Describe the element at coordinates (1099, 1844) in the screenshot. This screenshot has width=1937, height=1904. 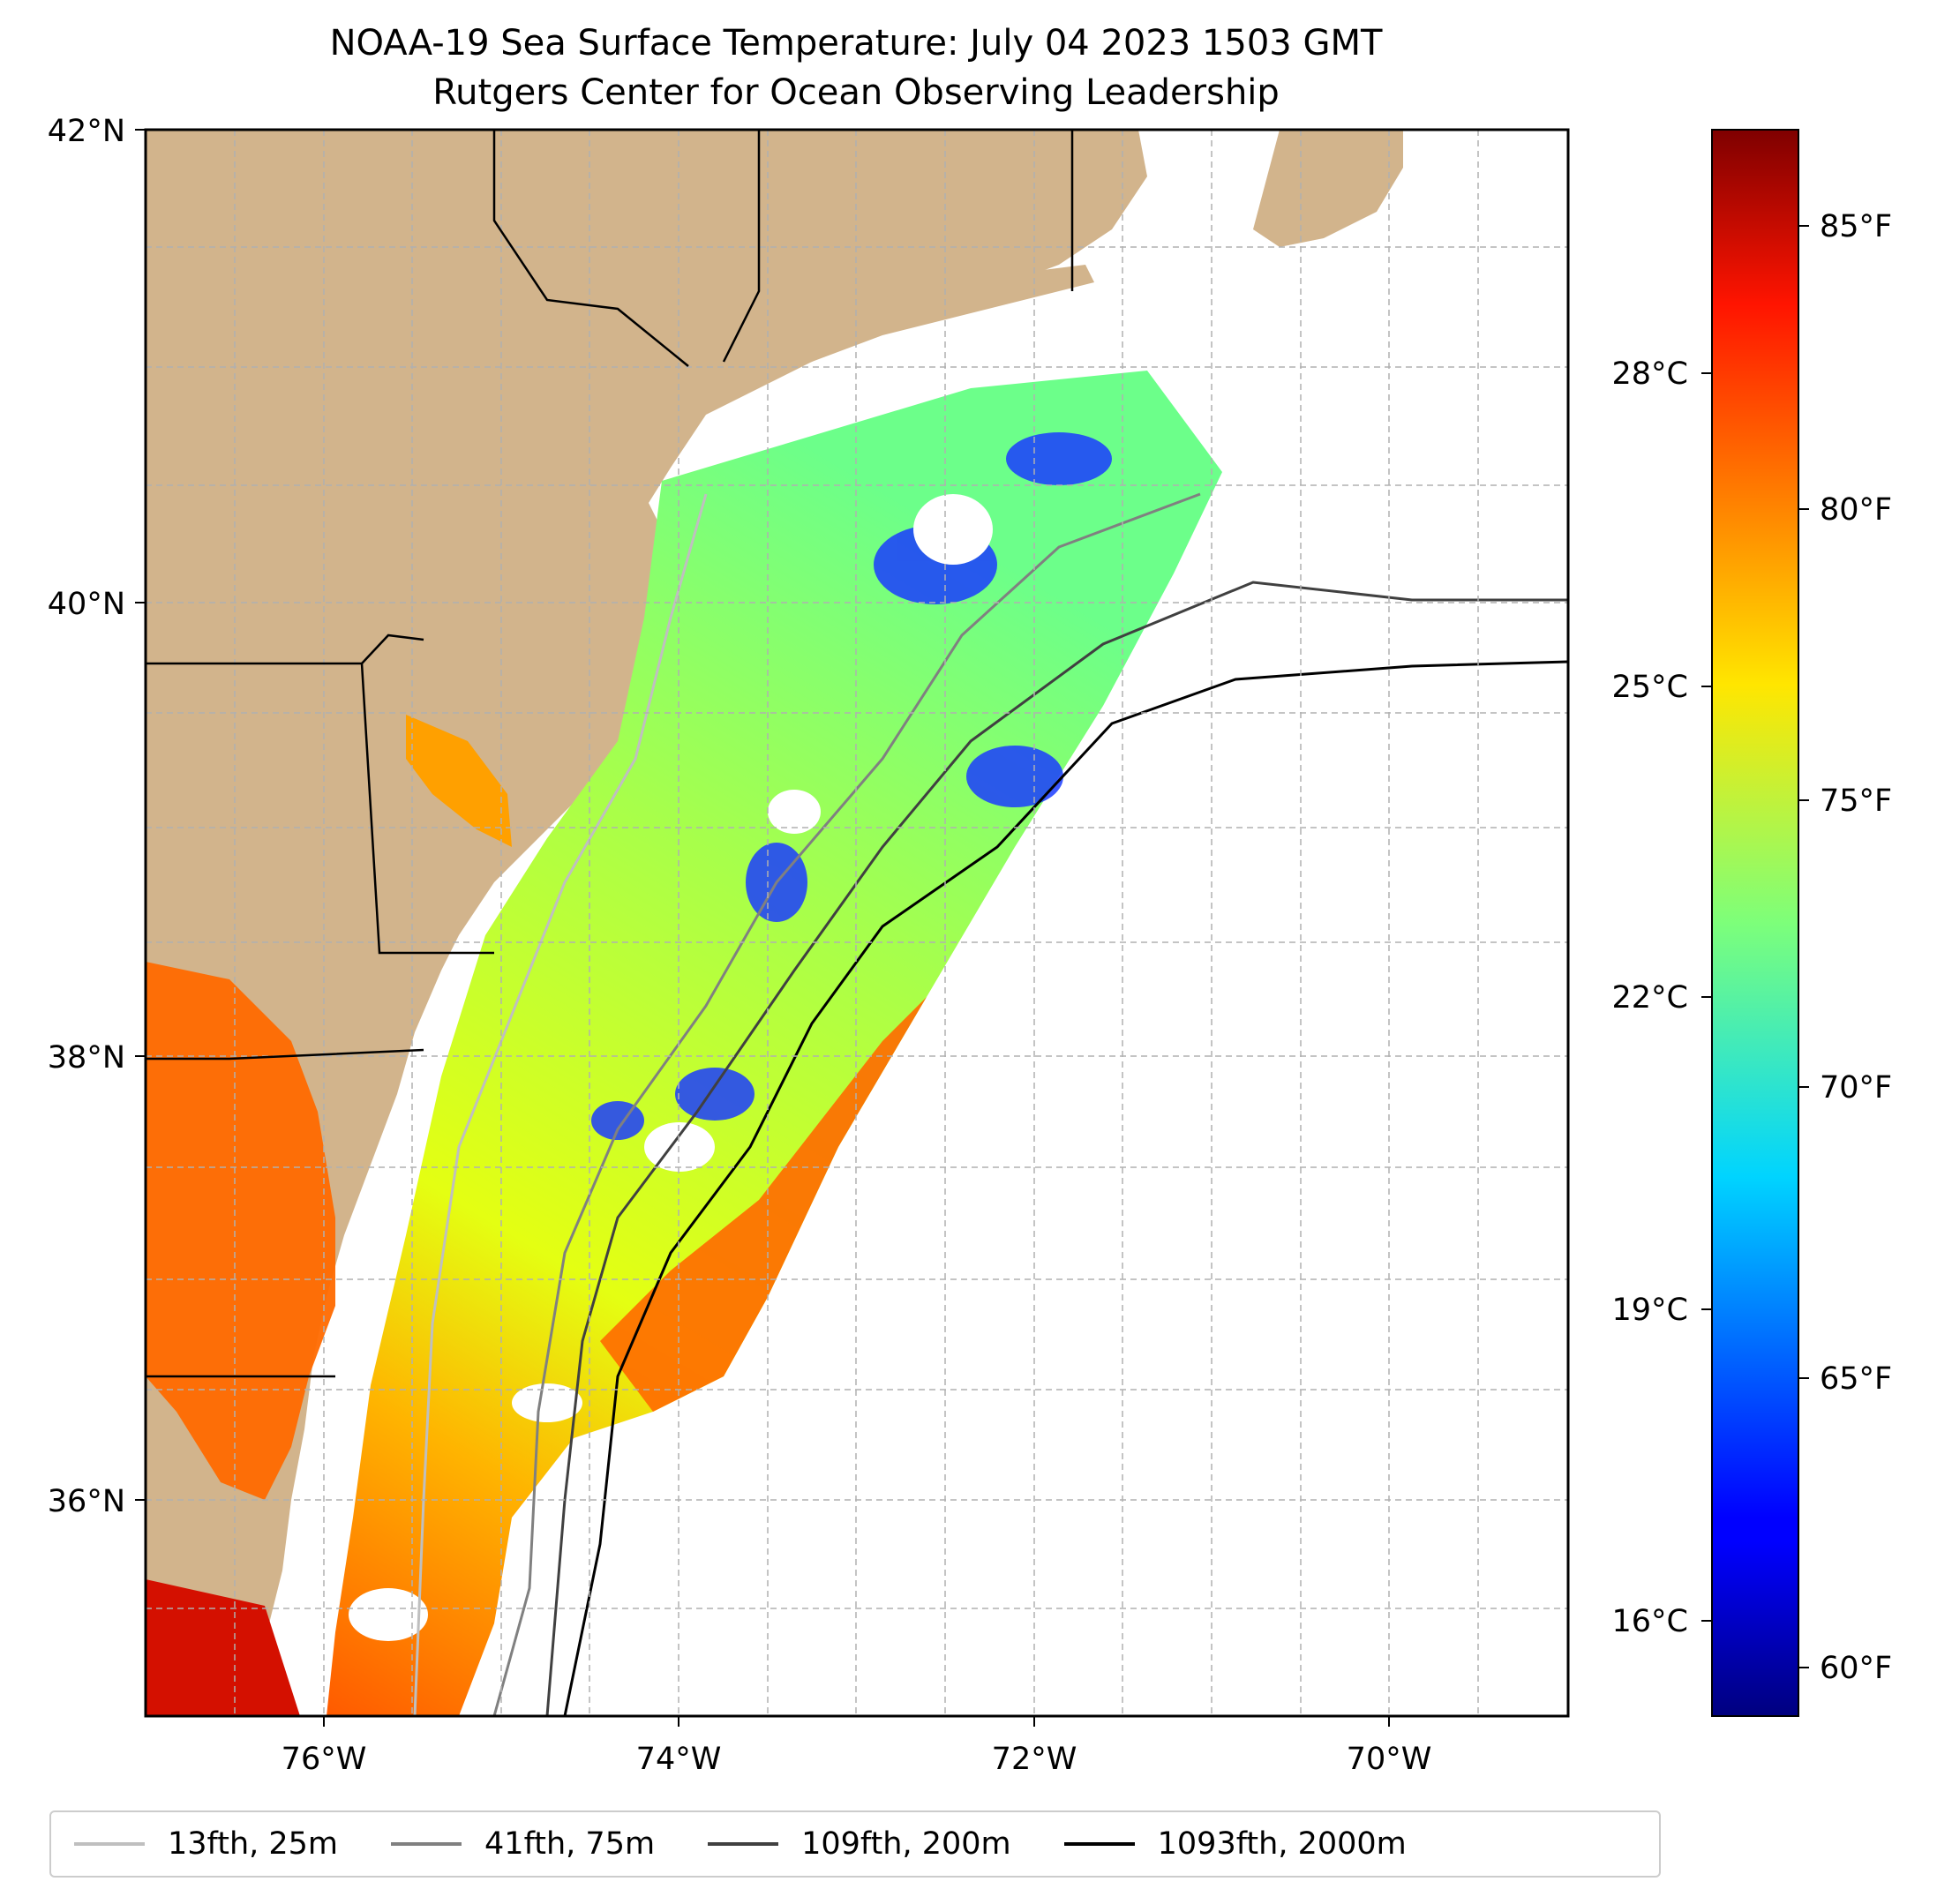
I see `legend-line-2000m` at that location.